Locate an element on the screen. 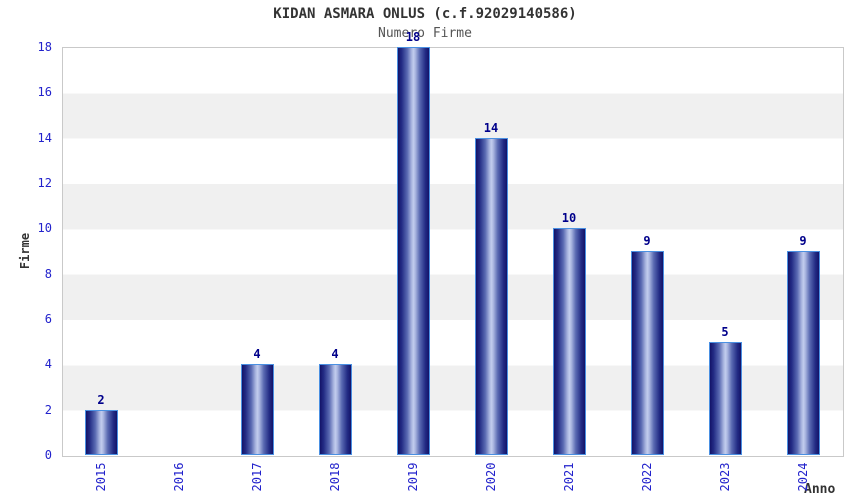 This screenshot has height=500, width=850. x-tick-label: 2015 is located at coordinates (101, 477).